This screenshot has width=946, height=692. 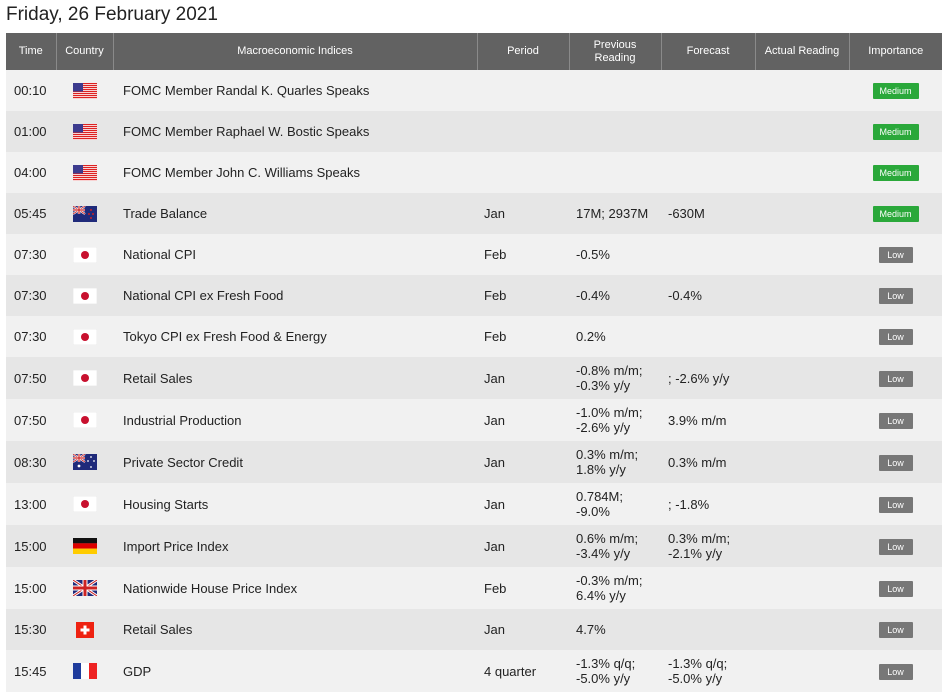 What do you see at coordinates (615, 629) in the screenshot?
I see `previous-cell: 4.7%` at bounding box center [615, 629].